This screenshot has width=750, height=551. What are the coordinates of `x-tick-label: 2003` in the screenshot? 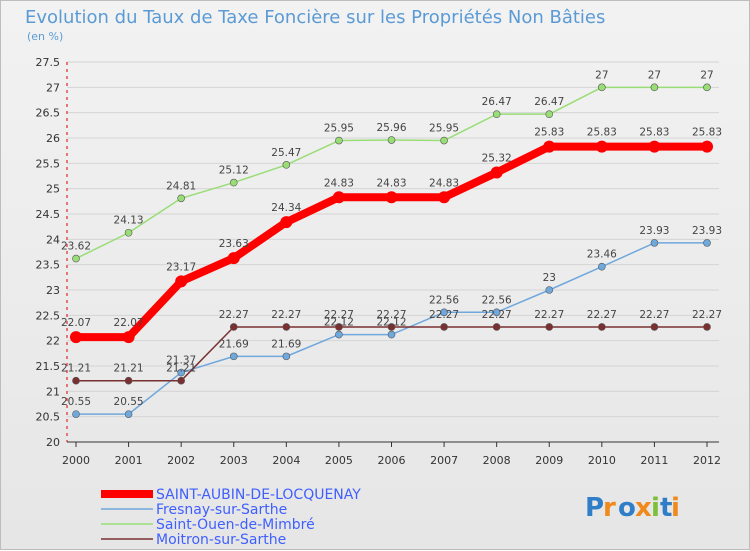 It's located at (234, 460).